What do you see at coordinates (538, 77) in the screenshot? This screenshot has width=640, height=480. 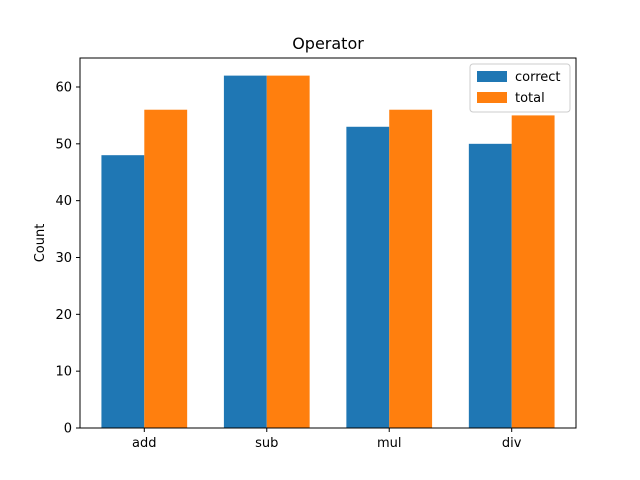 I see `legend-label-correct: correct` at bounding box center [538, 77].